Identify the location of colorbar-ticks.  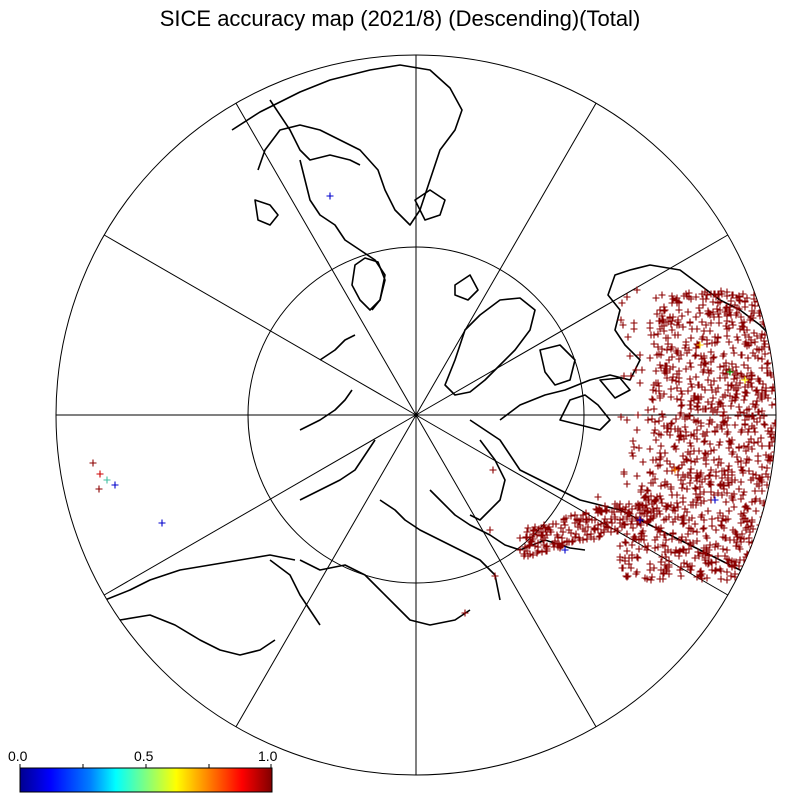
(145, 766).